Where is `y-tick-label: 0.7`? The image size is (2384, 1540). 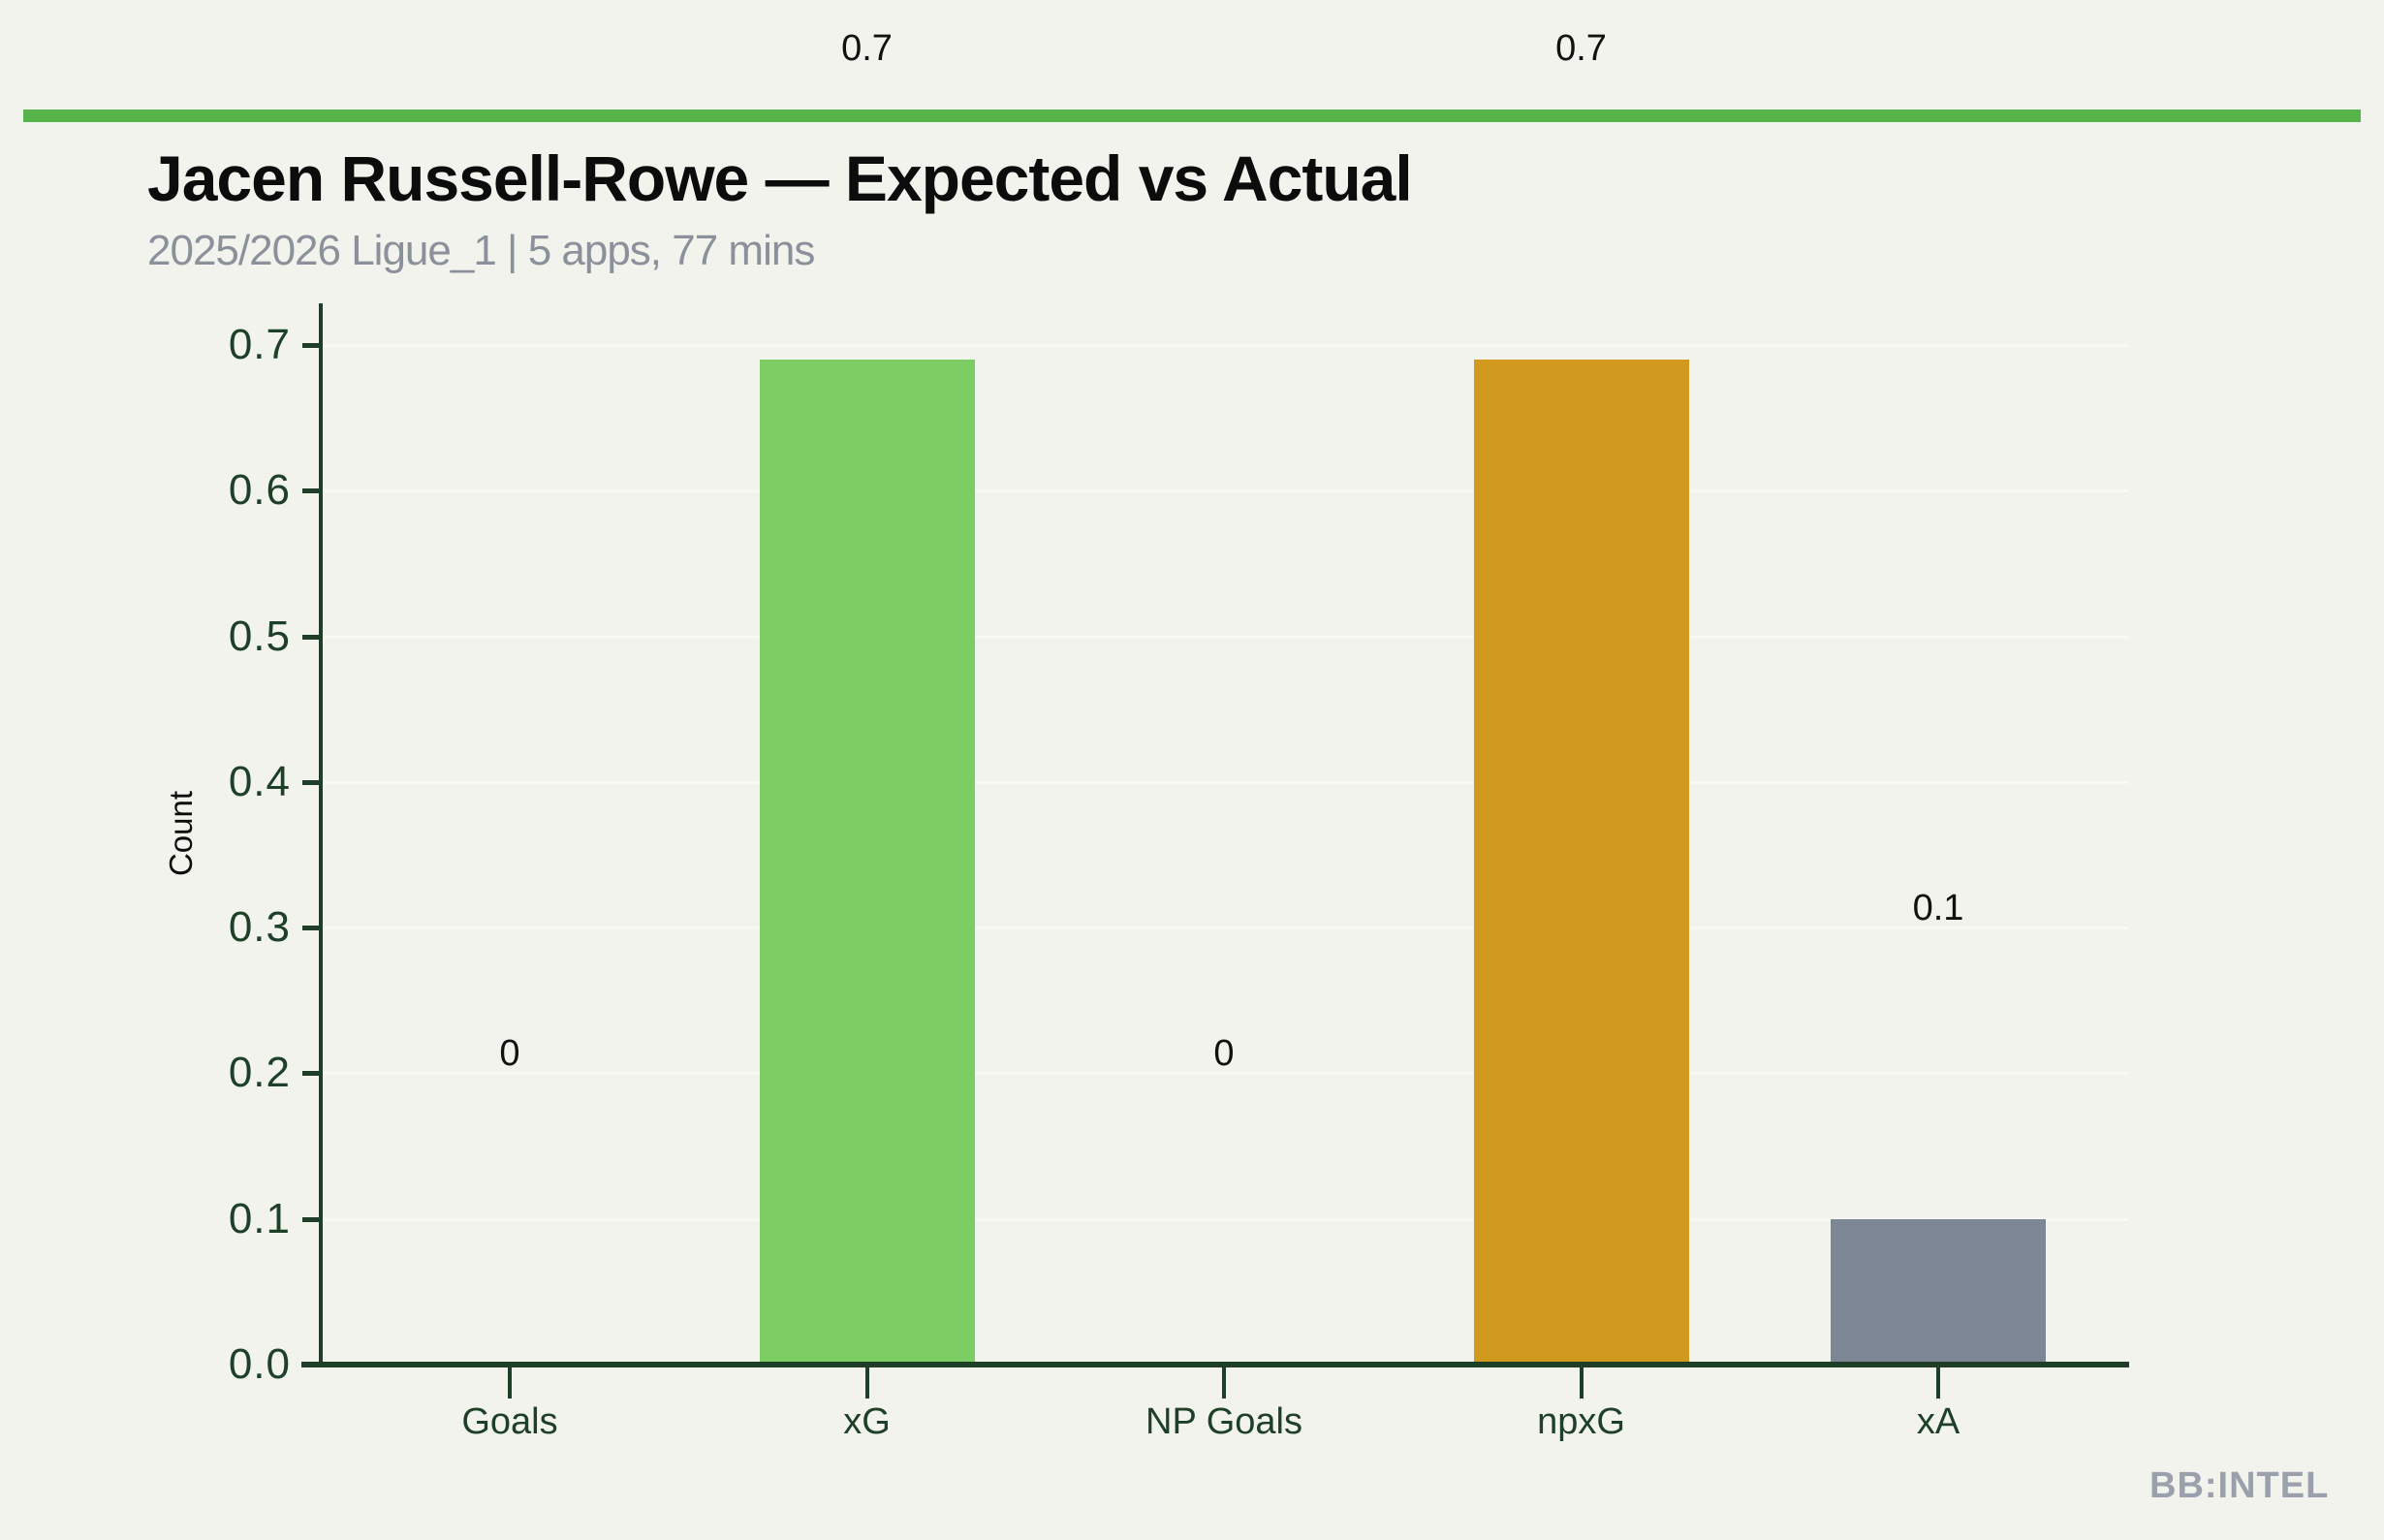
y-tick-label: 0.7 is located at coordinates (260, 344).